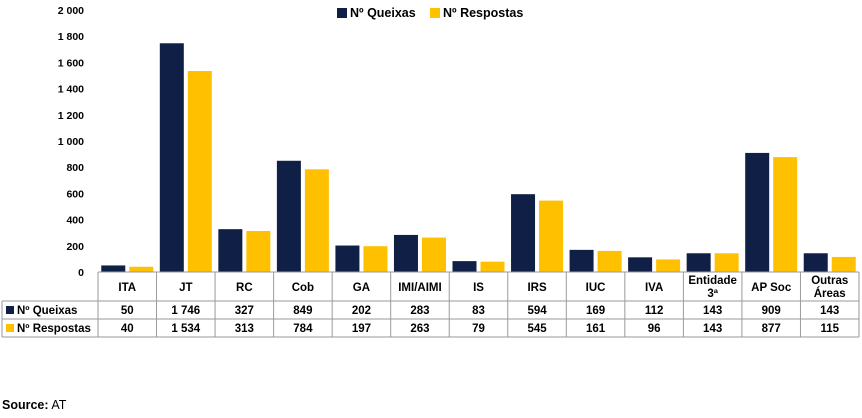 The image size is (862, 418). Describe the element at coordinates (303, 288) in the screenshot. I see `x-category-label: Cob` at that location.